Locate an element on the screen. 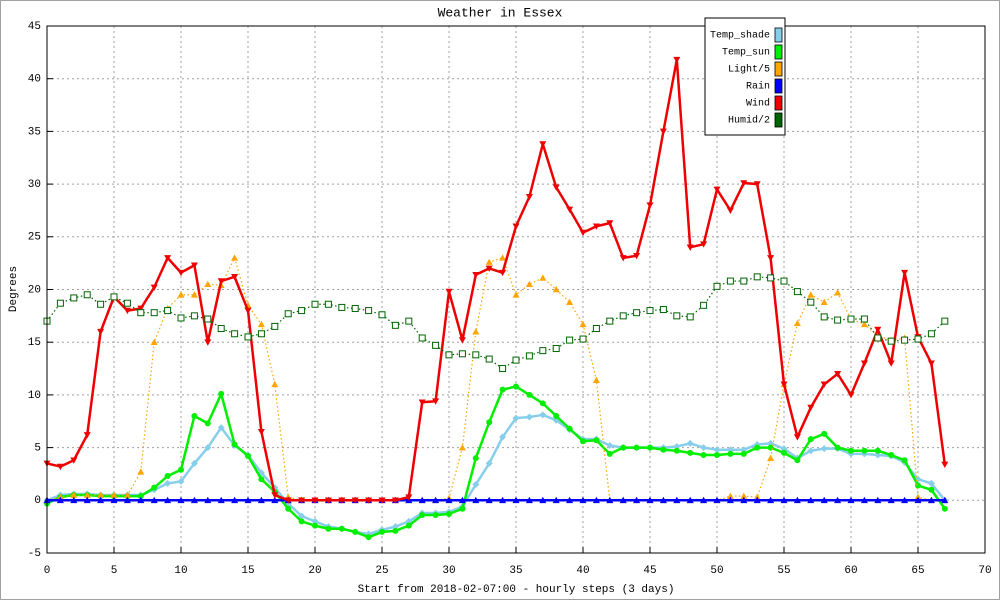 This screenshot has height=600, width=1000. legend-swatch is located at coordinates (778, 69).